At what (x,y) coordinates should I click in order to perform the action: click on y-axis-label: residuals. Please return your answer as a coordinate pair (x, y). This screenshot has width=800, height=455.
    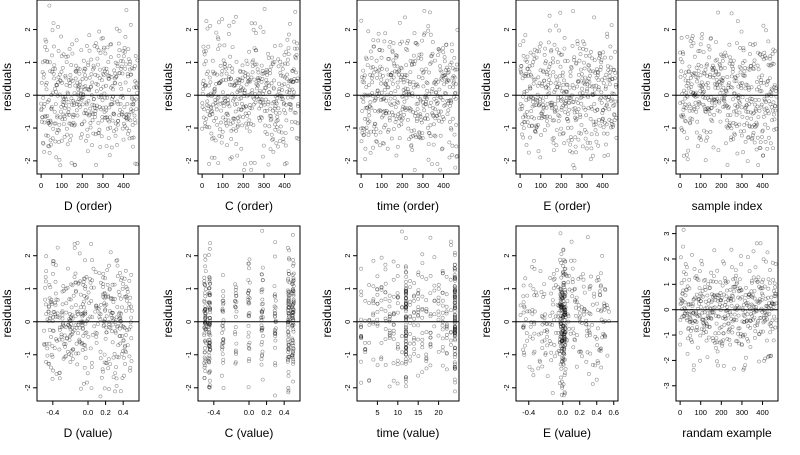
    Looking at the image, I should click on (646, 313).